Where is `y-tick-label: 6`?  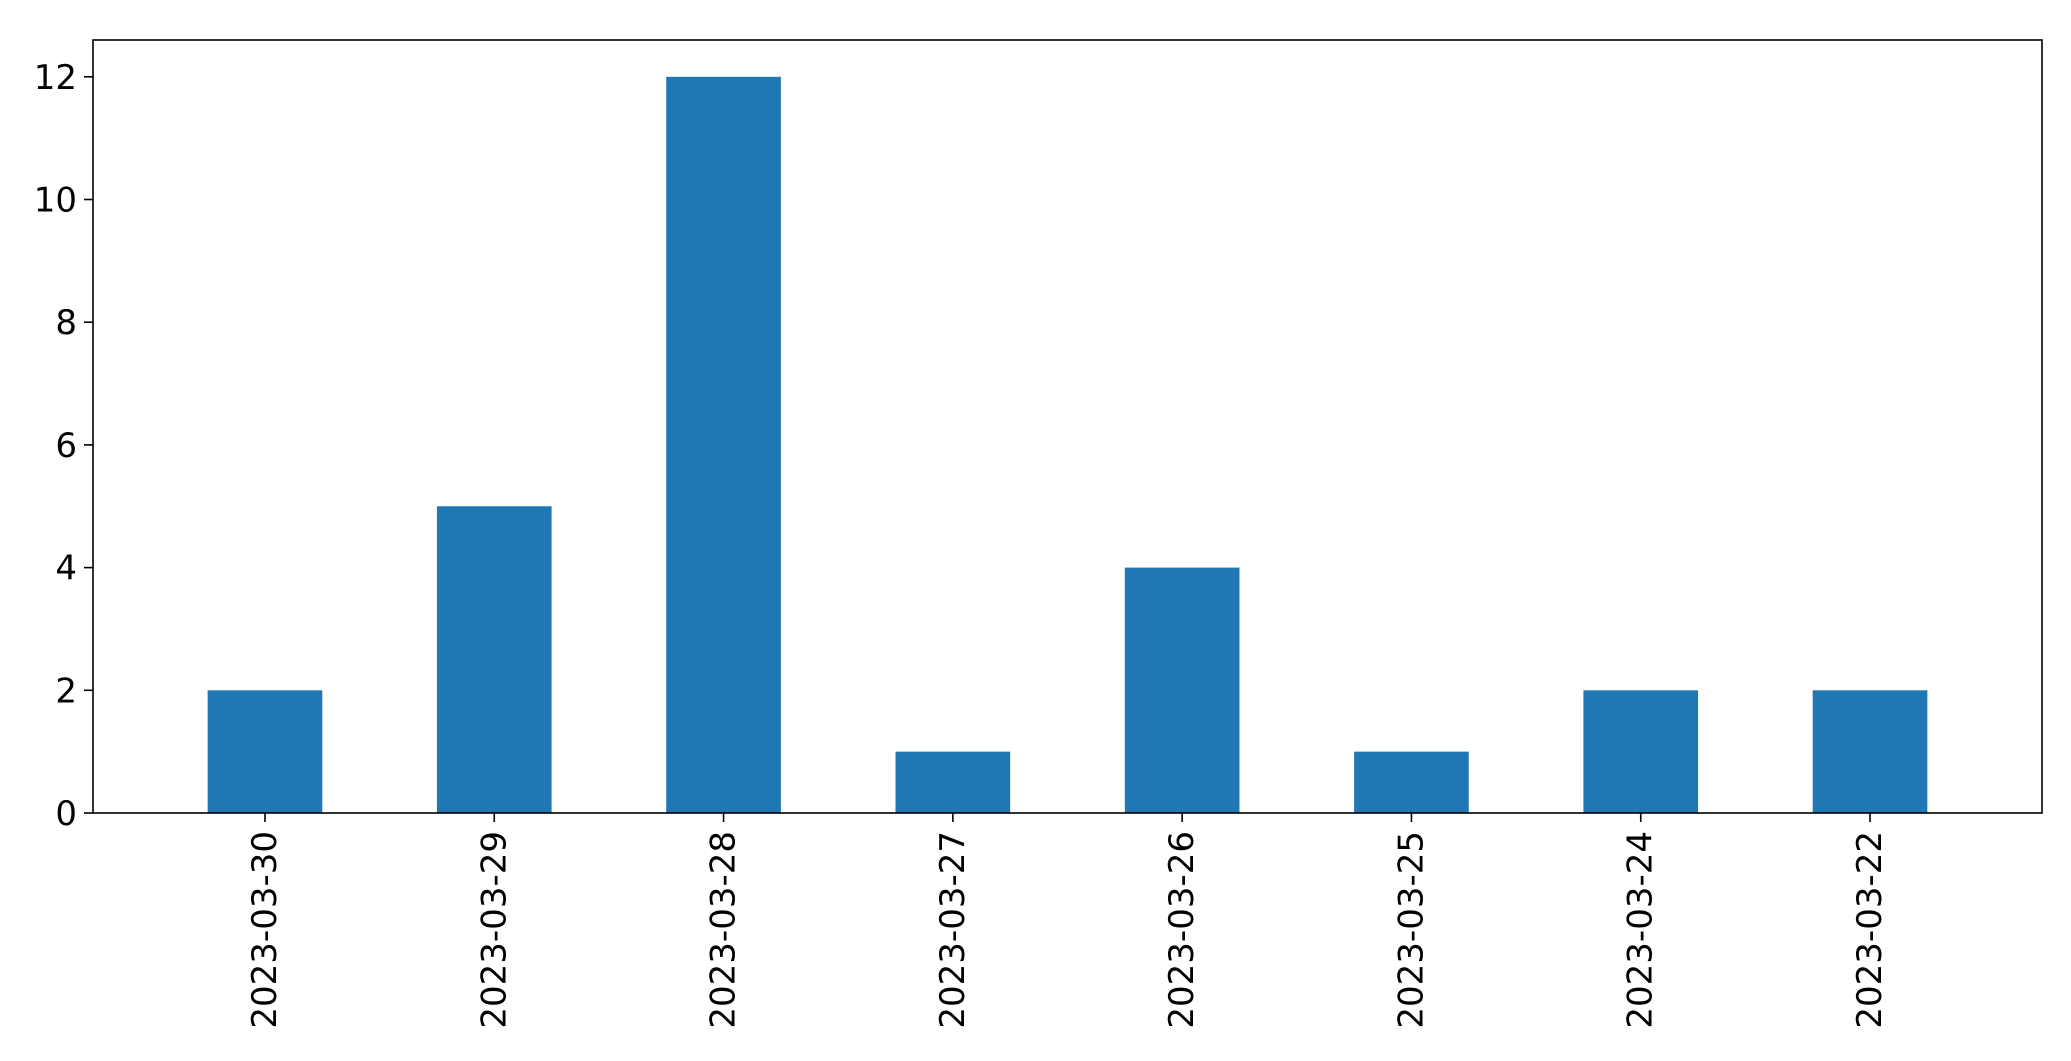
y-tick-label: 6 is located at coordinates (66, 446).